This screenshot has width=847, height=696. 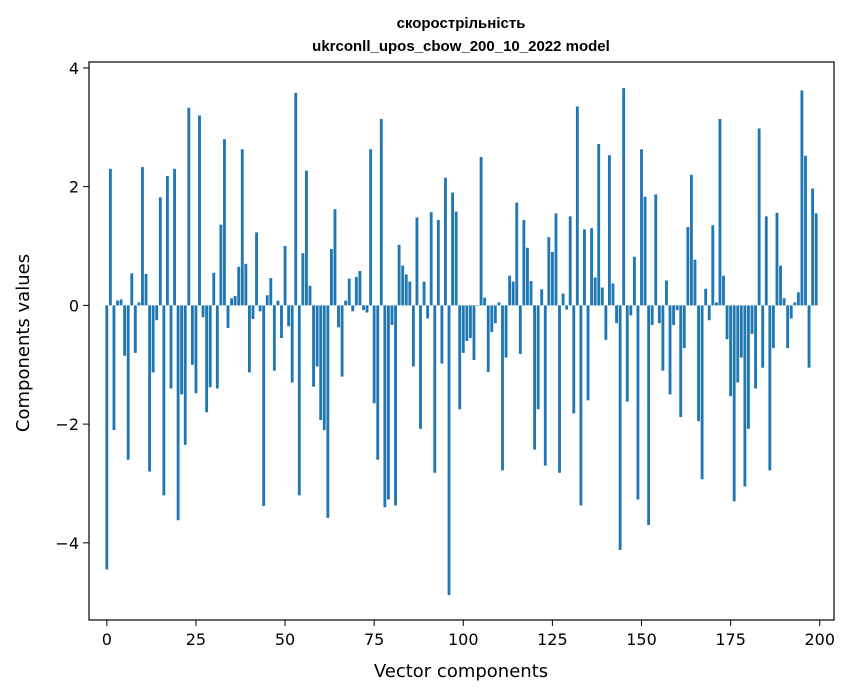 What do you see at coordinates (641, 639) in the screenshot?
I see `x-tick-label: 150` at bounding box center [641, 639].